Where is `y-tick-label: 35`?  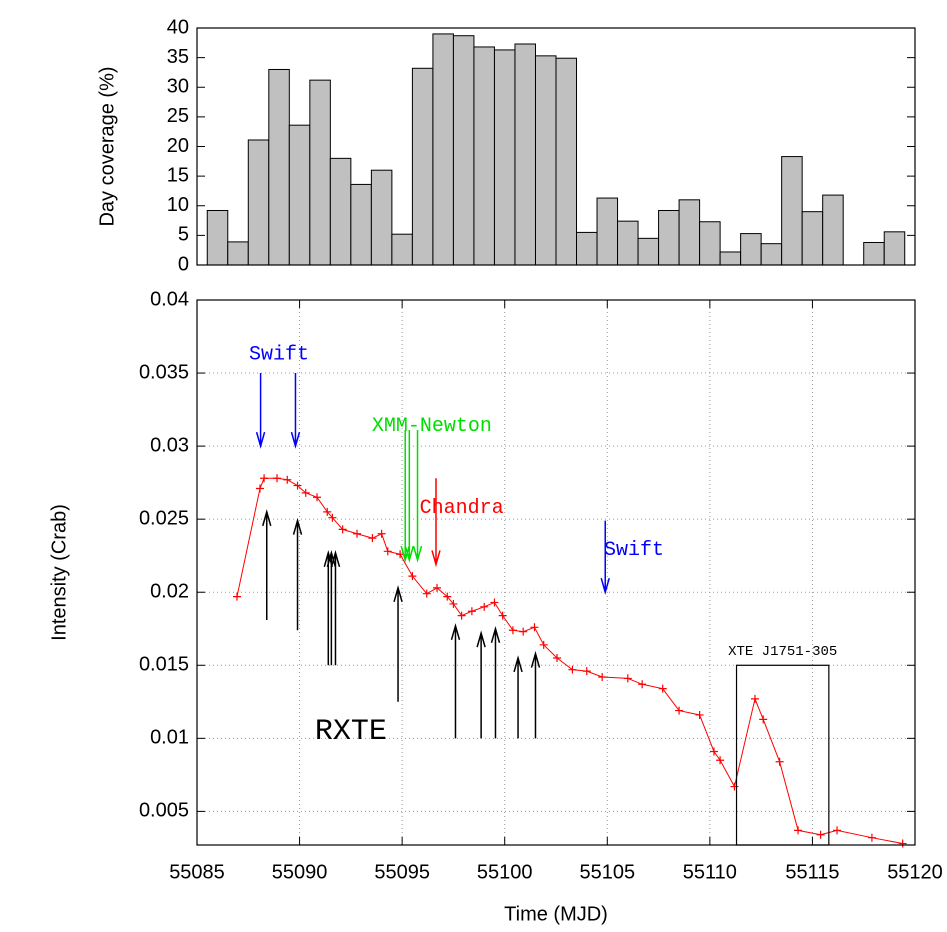 y-tick-label: 35 is located at coordinates (178, 57).